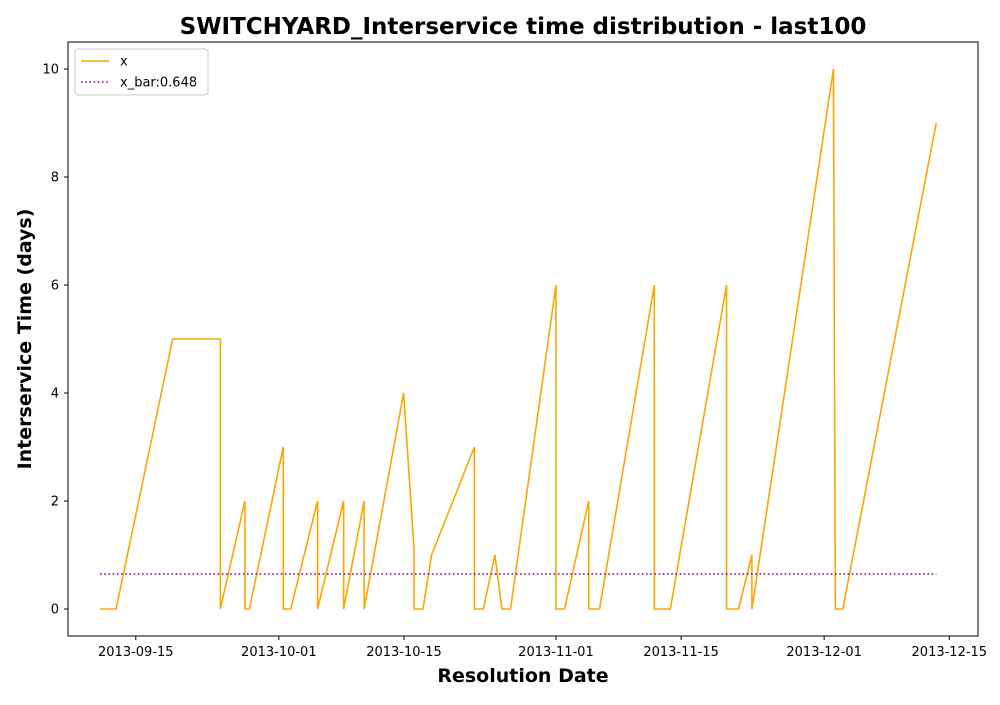 The width and height of the screenshot is (1000, 705). Describe the element at coordinates (824, 652) in the screenshot. I see `x-tick-label: 2013-12-01` at that location.